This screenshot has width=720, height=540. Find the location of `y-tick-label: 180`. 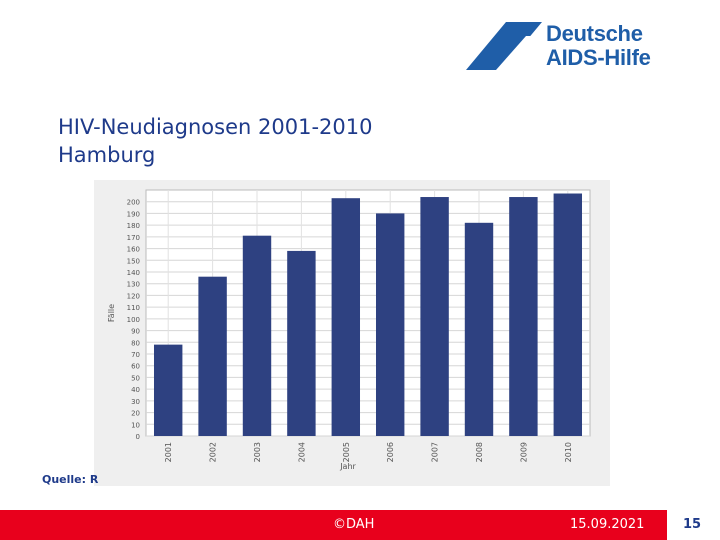

y-tick-label: 180 is located at coordinates (133, 226).